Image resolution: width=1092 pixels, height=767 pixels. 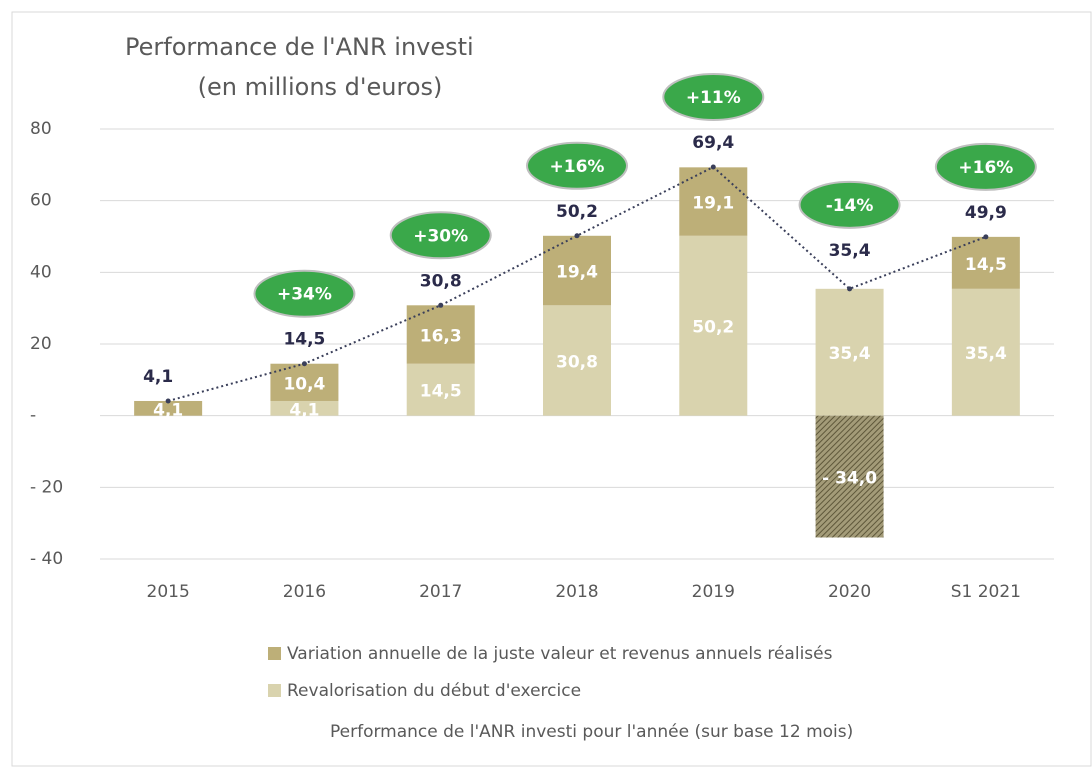 What do you see at coordinates (41, 344) in the screenshot?
I see `y-tick-label: 20` at bounding box center [41, 344].